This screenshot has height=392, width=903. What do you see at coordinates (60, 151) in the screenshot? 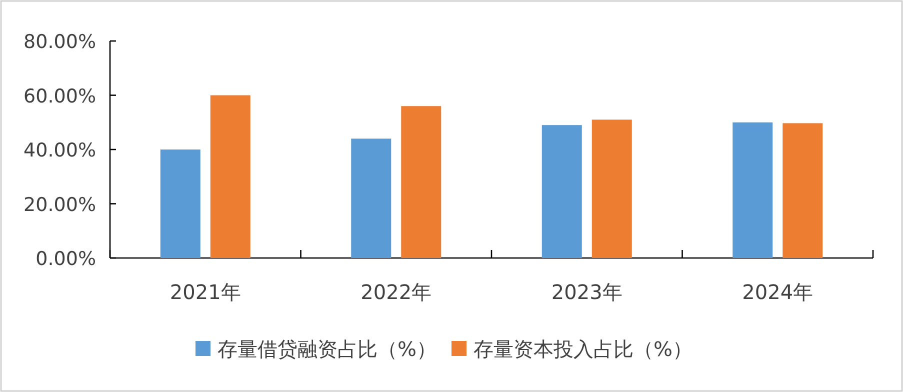
I see `y-tick-label: 40.00%` at bounding box center [60, 151].